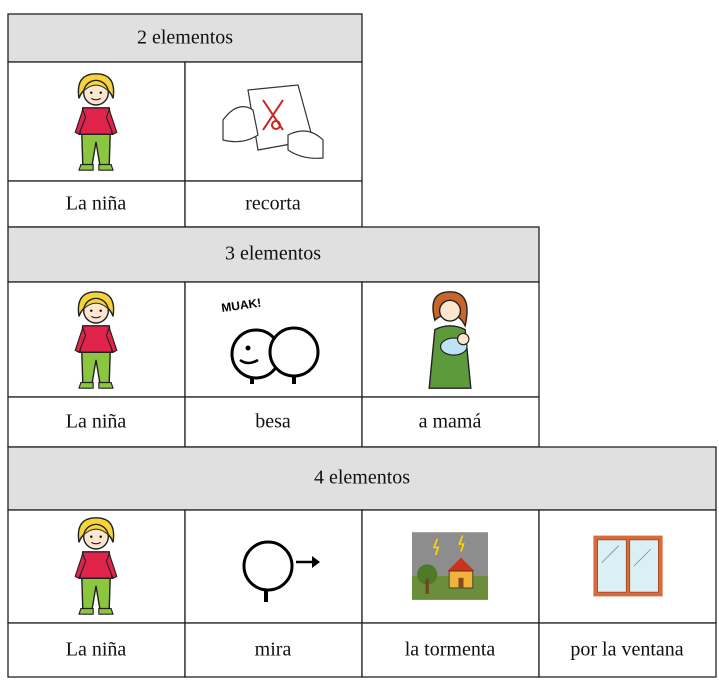  I want to click on cell-label: mira, so click(273, 650).